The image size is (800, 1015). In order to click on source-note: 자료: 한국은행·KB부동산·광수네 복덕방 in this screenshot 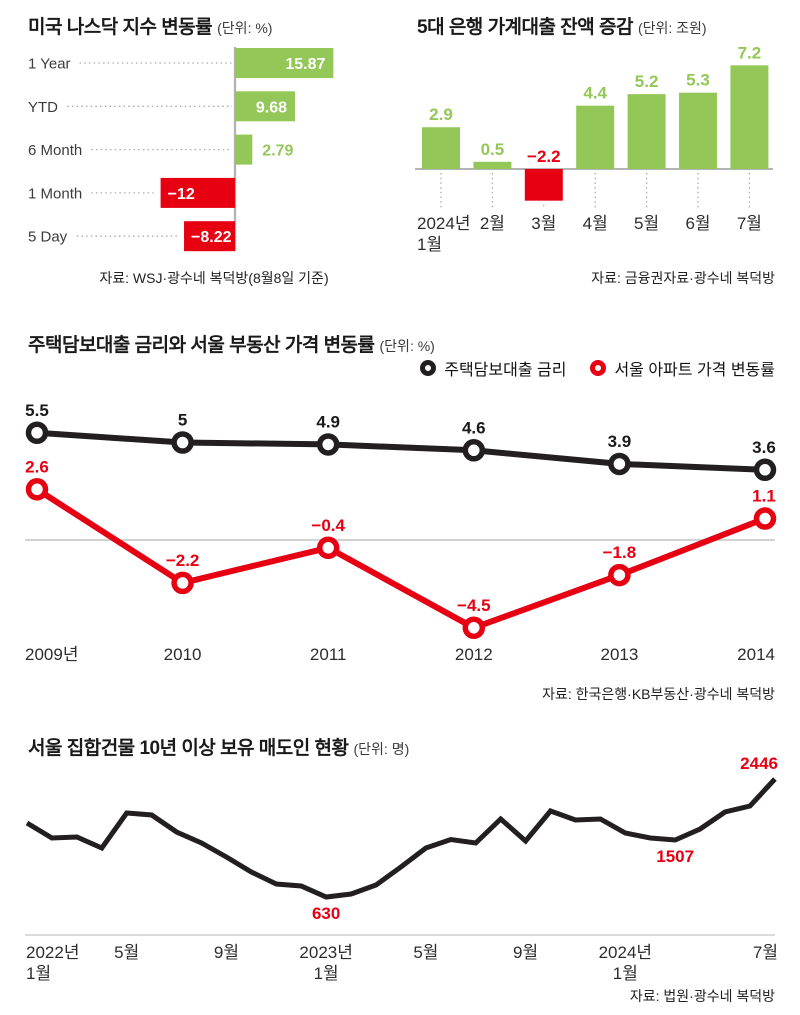, I will do `click(658, 694)`.